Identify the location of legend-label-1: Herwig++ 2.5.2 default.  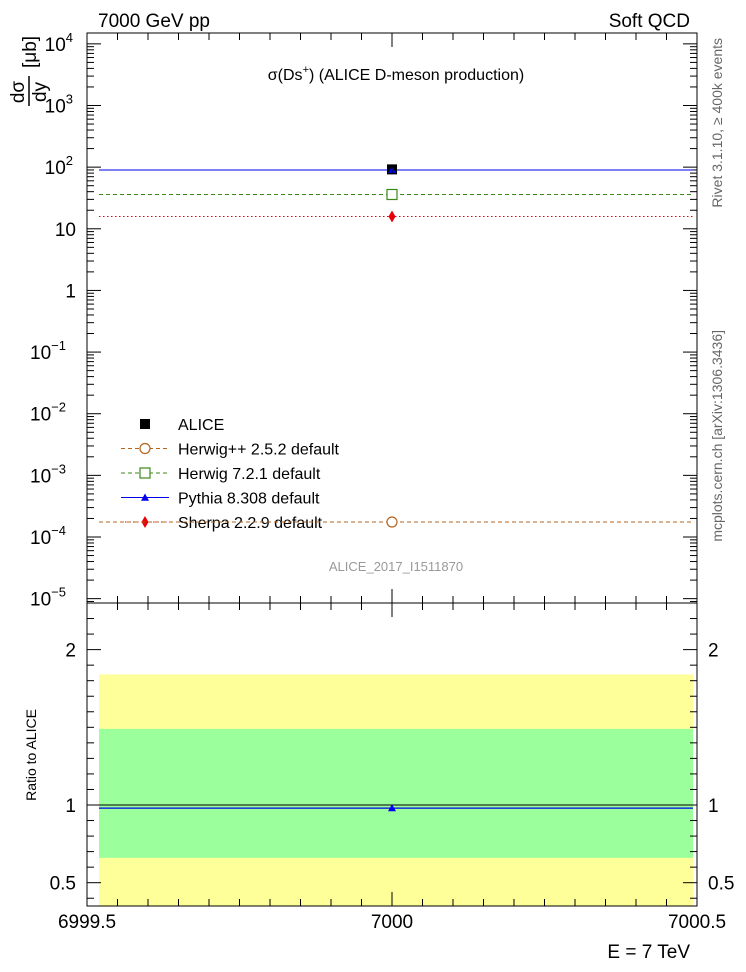
(259, 450).